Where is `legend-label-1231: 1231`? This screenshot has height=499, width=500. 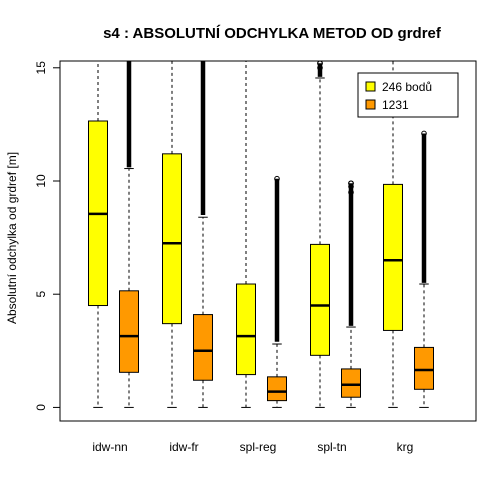
legend-label-1231: 1231 is located at coordinates (395, 105).